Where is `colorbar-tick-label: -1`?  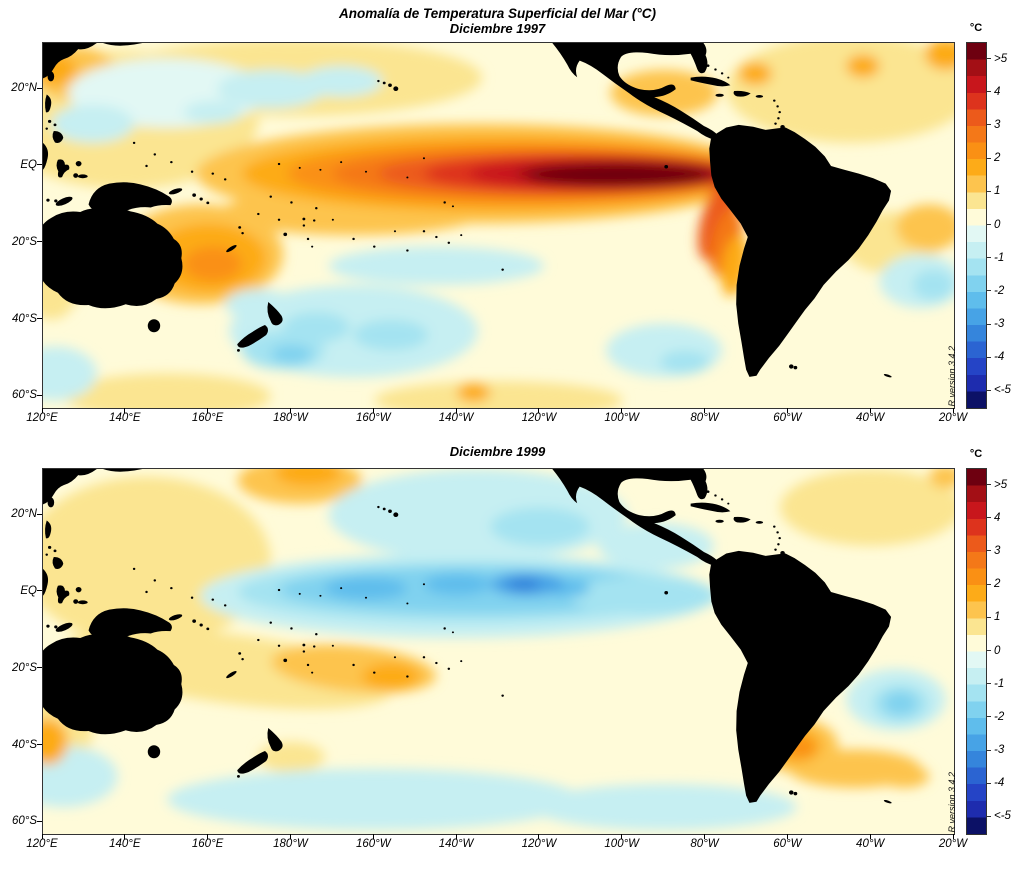
colorbar-tick-label: -1 is located at coordinates (999, 683).